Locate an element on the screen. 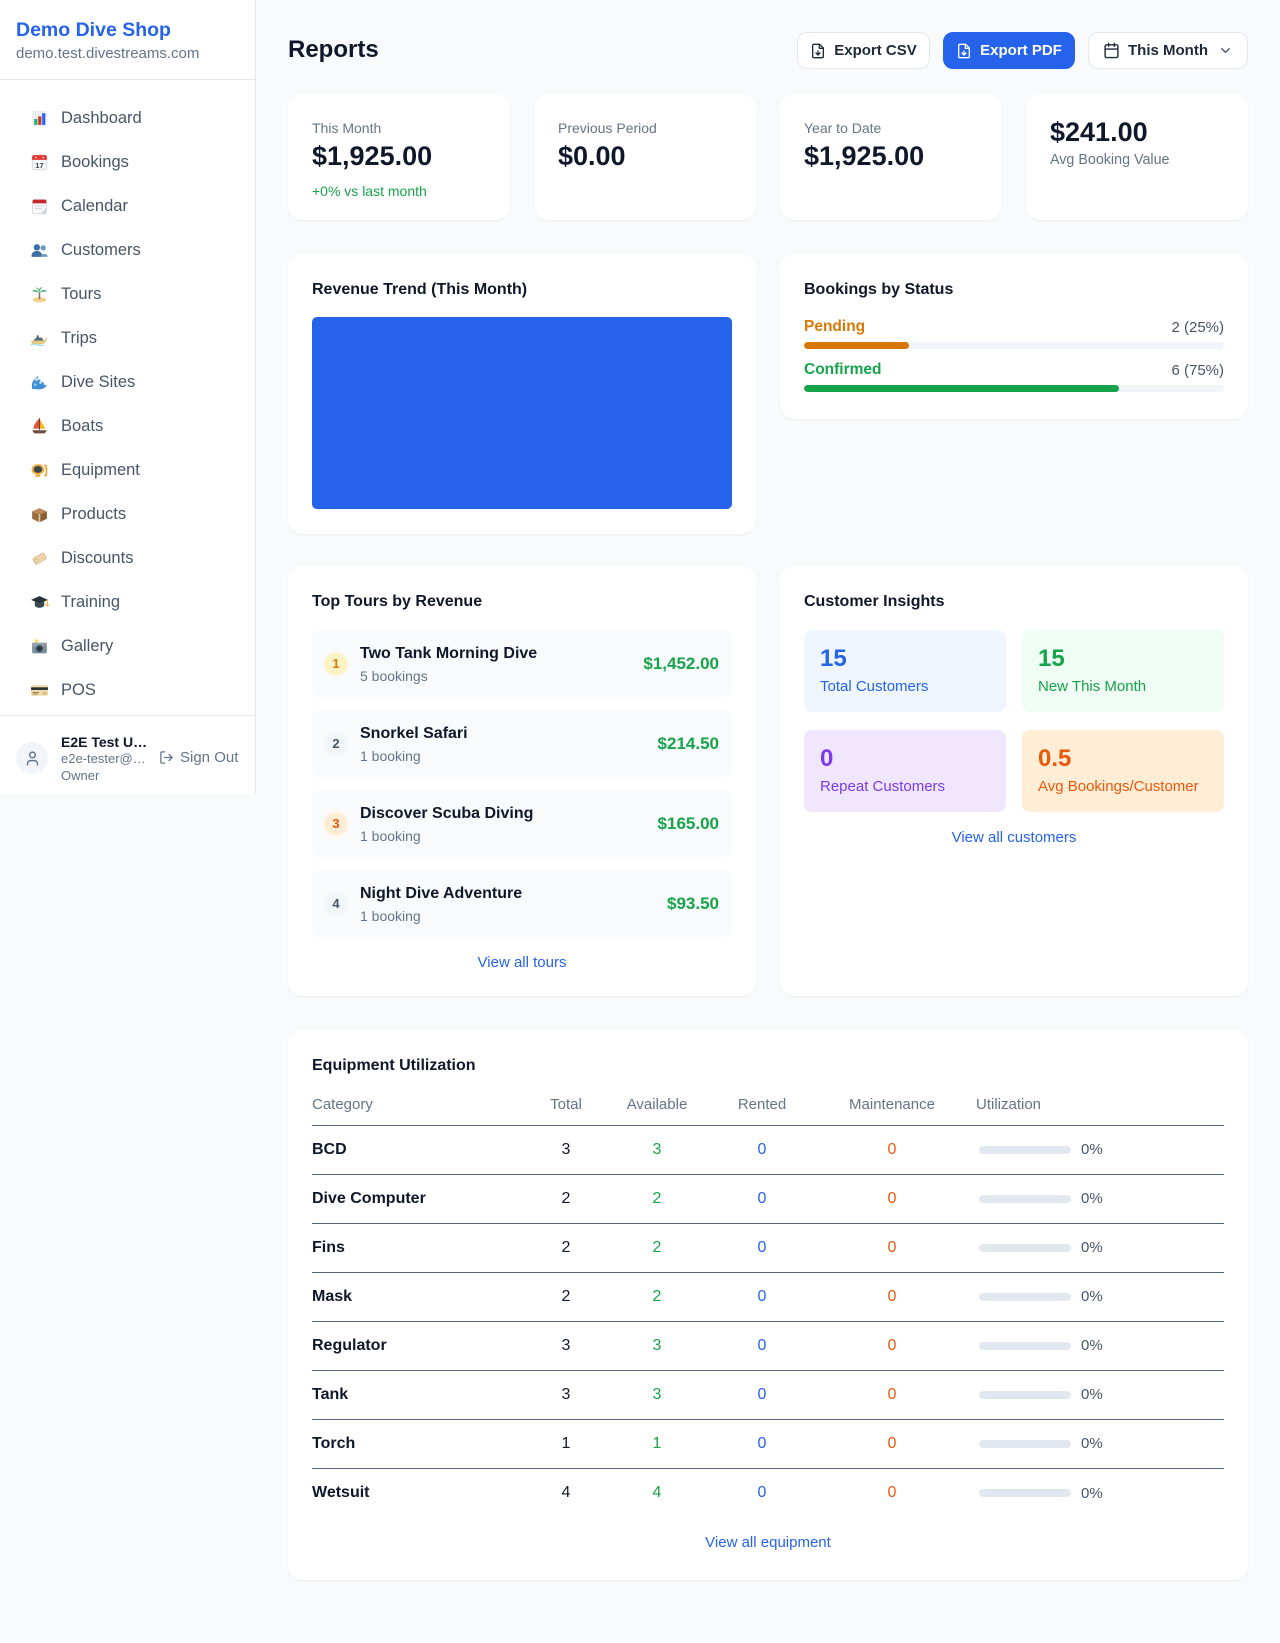 Image resolution: width=1280 pixels, height=1643 pixels. svg-text: 17 is located at coordinates (39, 164).